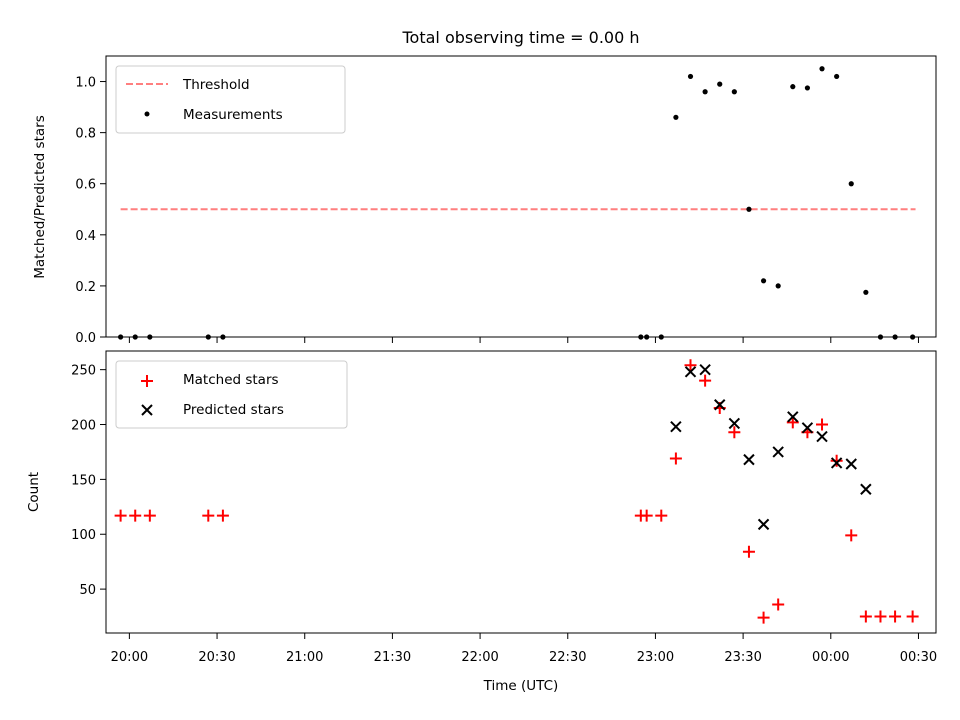  Describe the element at coordinates (147, 410) in the screenshot. I see `legend-predicted-swatch` at that location.